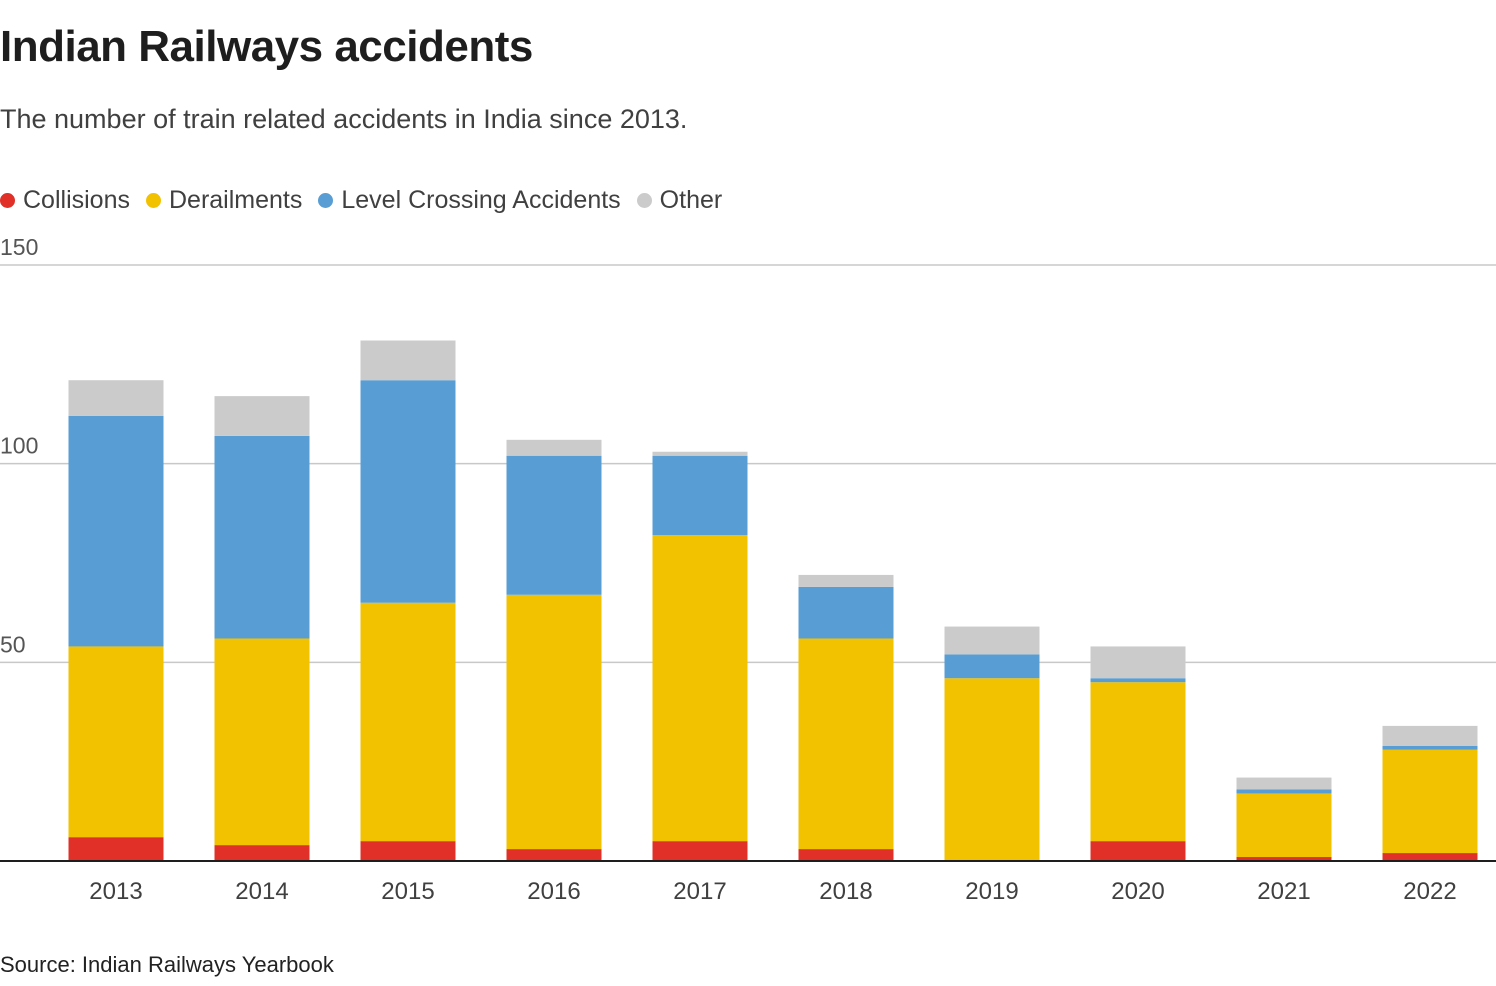  I want to click on bar-2018-level-crossing-accidents, so click(846, 612).